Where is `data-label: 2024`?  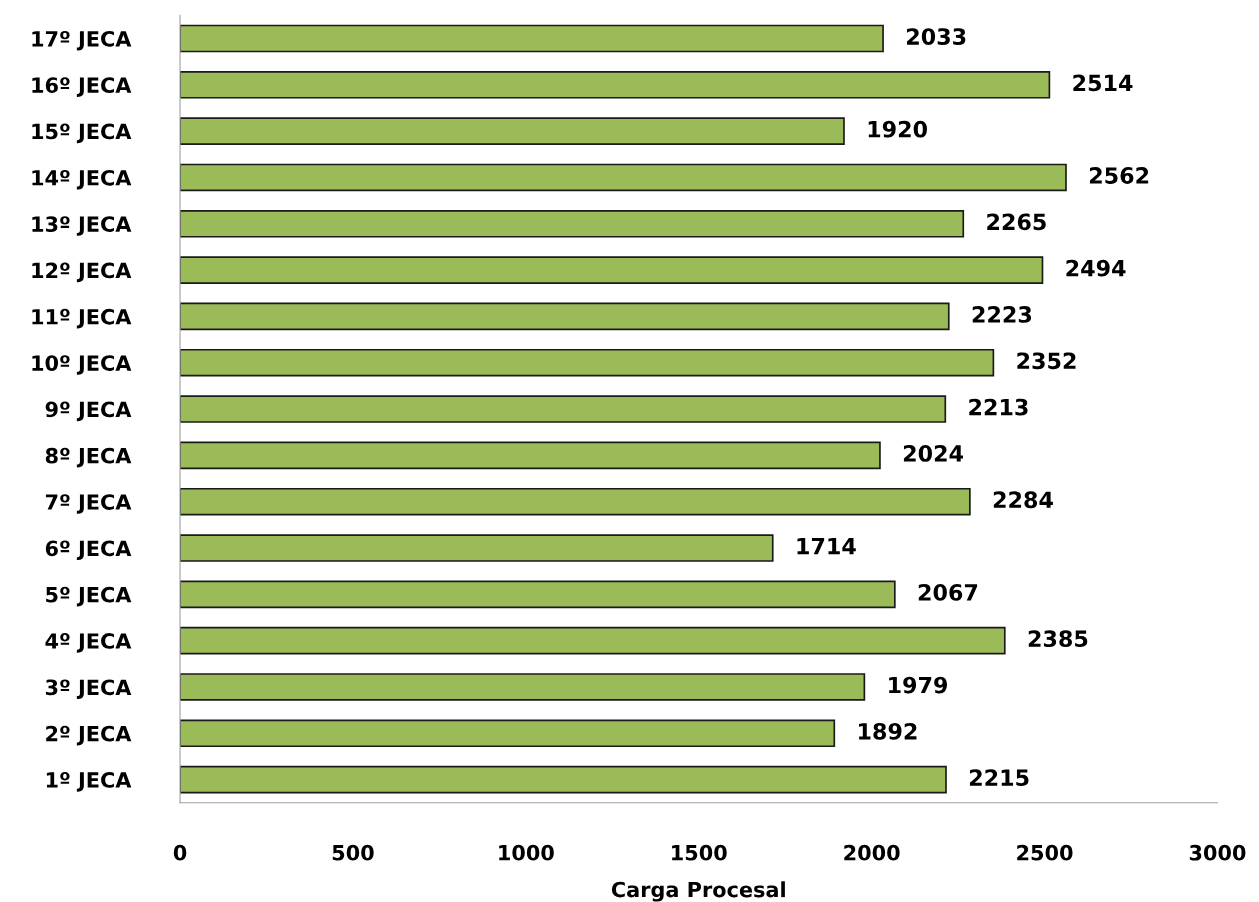 data-label: 2024 is located at coordinates (933, 453).